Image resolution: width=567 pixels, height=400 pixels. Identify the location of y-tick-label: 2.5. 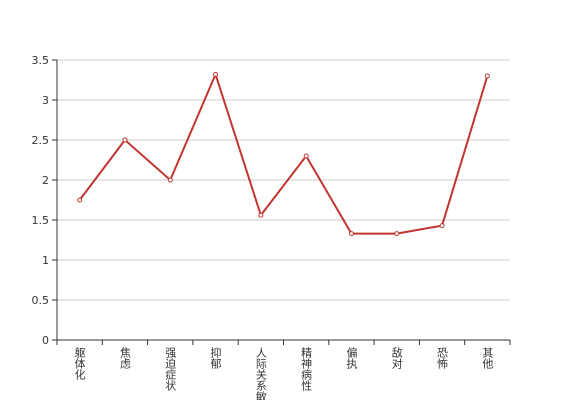
(41, 140).